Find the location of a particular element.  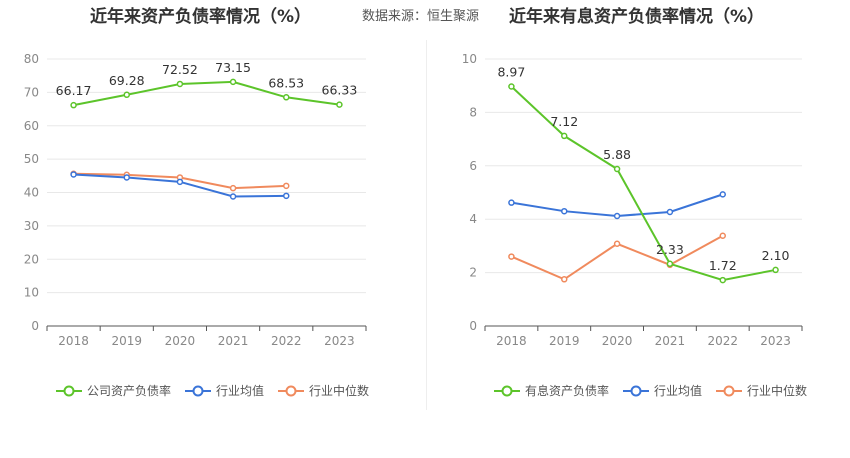

debt-y-tick-label: 80 is located at coordinates (31, 59).